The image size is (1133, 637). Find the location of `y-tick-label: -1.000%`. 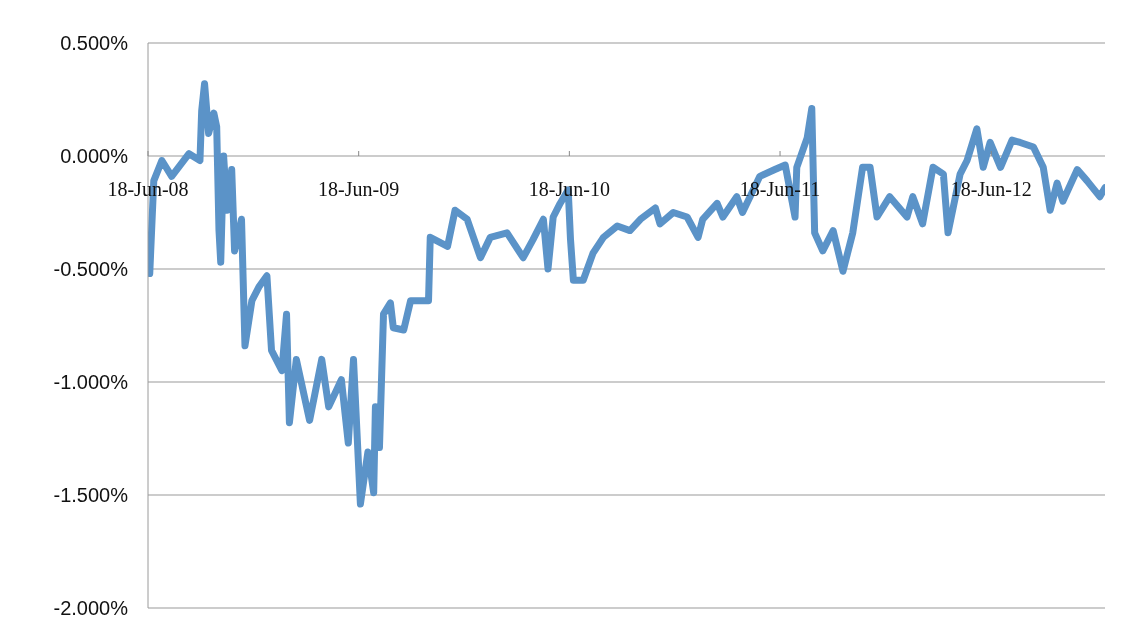

y-tick-label: -1.000% is located at coordinates (91, 382).